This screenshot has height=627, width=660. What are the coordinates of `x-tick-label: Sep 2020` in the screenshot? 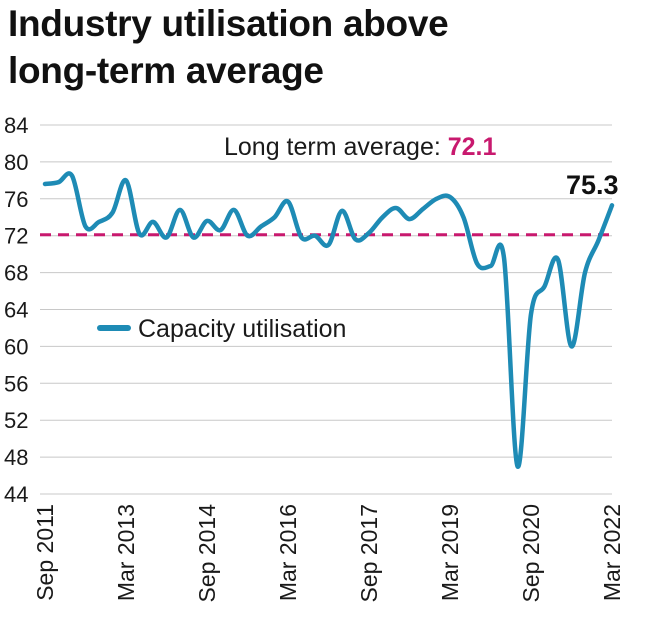 It's located at (531, 553).